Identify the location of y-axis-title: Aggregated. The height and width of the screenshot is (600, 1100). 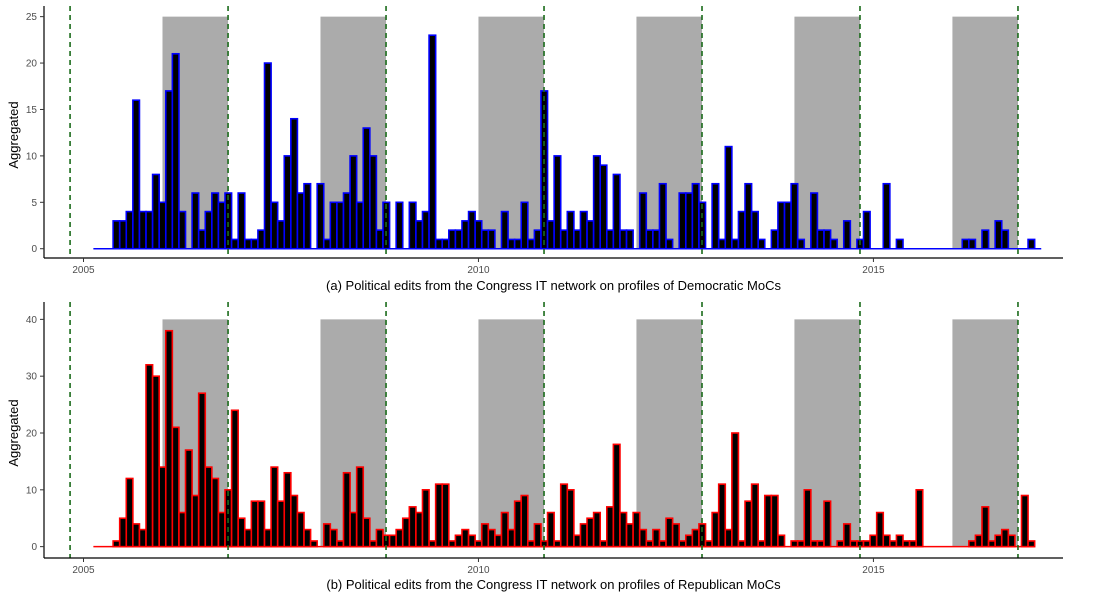
(13, 432).